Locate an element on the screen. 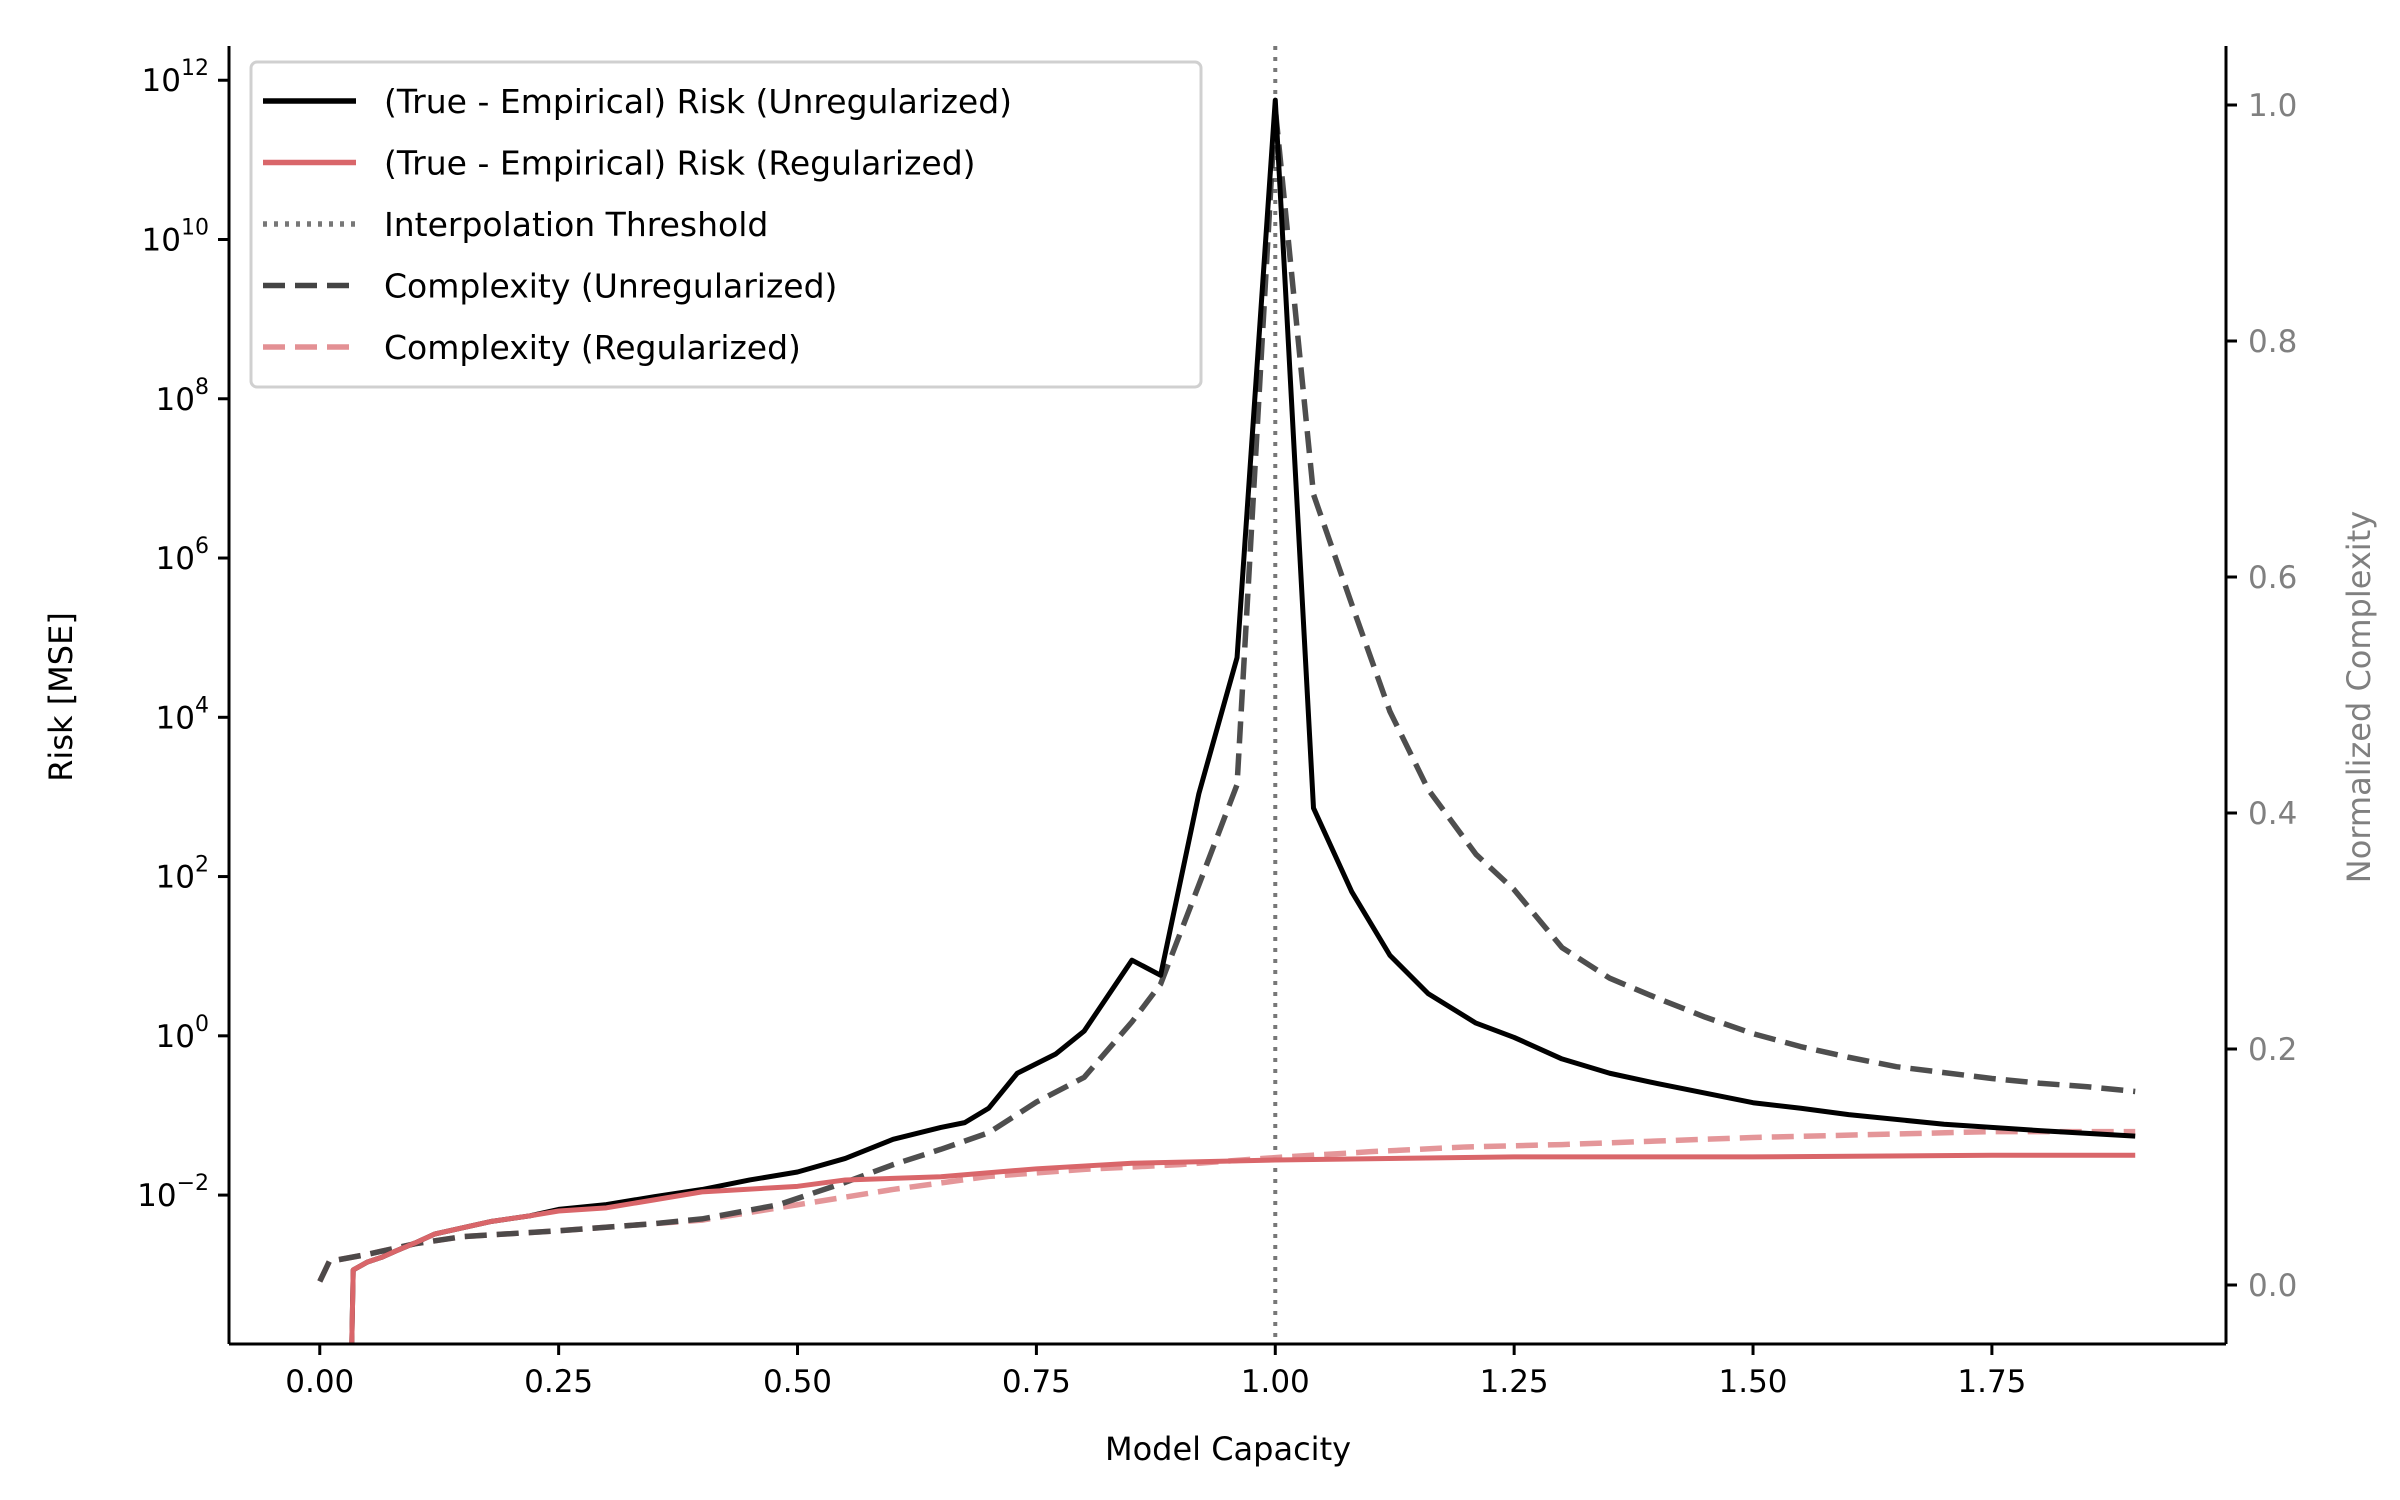 This screenshot has height=1500, width=2400. y-axis-right-label: Normalized Complexity is located at coordinates (2359, 697).